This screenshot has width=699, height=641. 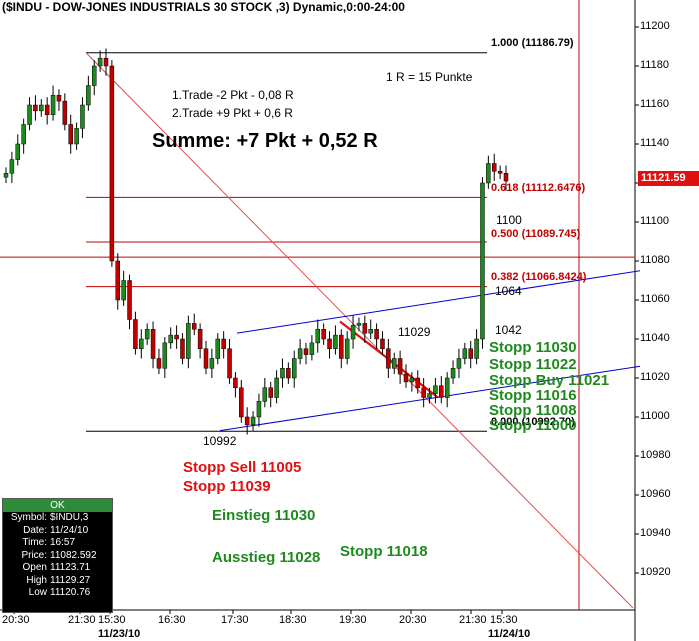 I want to click on data-window-value: 16:57, so click(x=63, y=542).